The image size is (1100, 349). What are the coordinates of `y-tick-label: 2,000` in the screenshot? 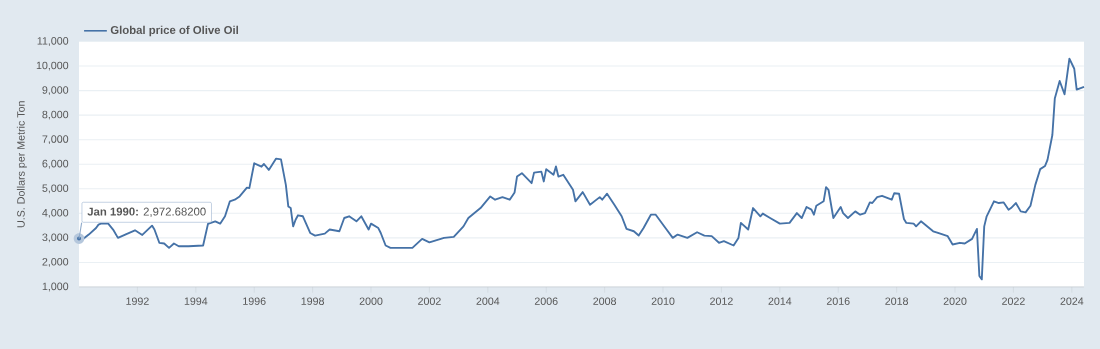 It's located at (55, 262).